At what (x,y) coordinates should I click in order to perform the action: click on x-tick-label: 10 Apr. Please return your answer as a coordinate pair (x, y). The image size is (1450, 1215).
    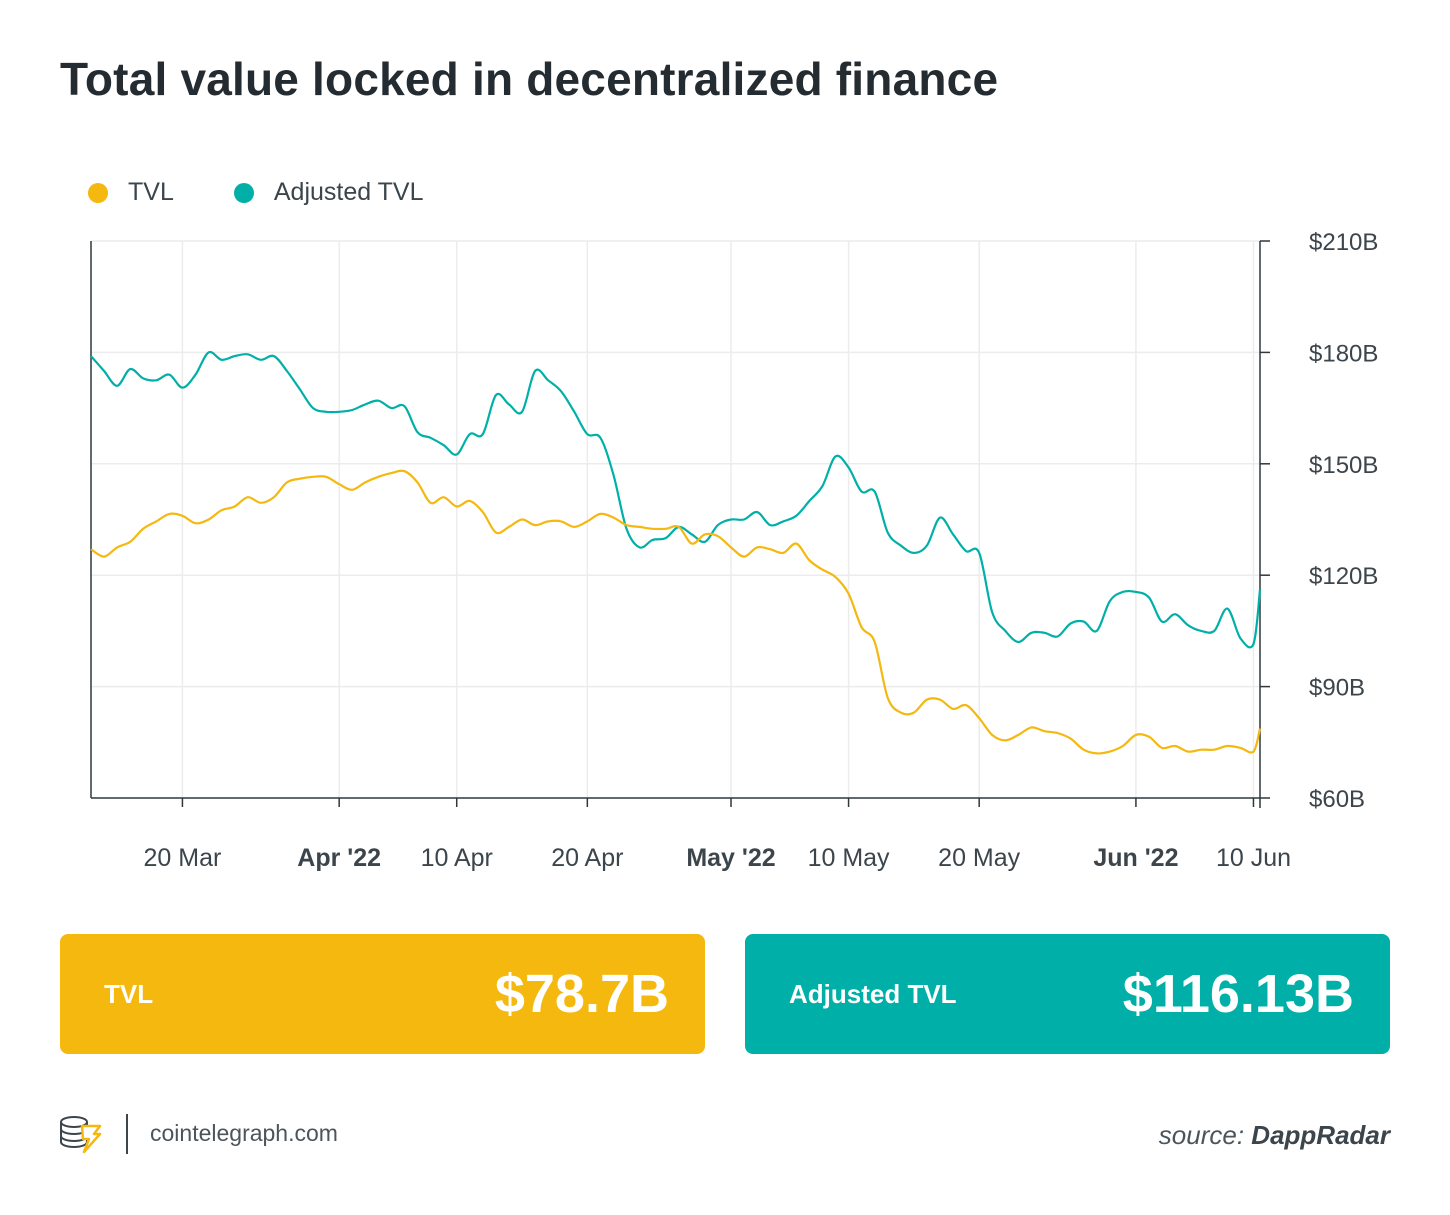
    Looking at the image, I should click on (457, 858).